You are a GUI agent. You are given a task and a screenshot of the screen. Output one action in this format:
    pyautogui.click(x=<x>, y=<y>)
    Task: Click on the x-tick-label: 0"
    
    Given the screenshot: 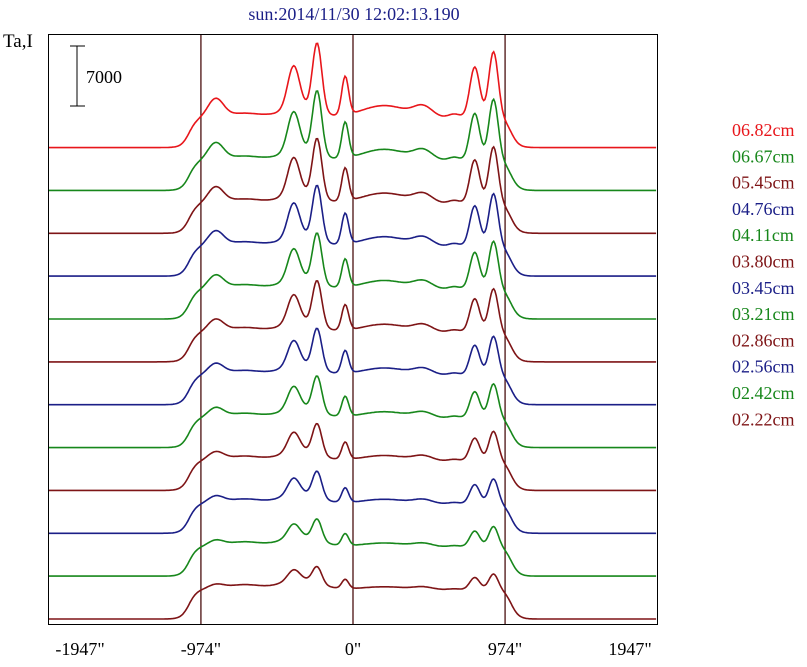 What is the action you would take?
    pyautogui.click(x=353, y=649)
    